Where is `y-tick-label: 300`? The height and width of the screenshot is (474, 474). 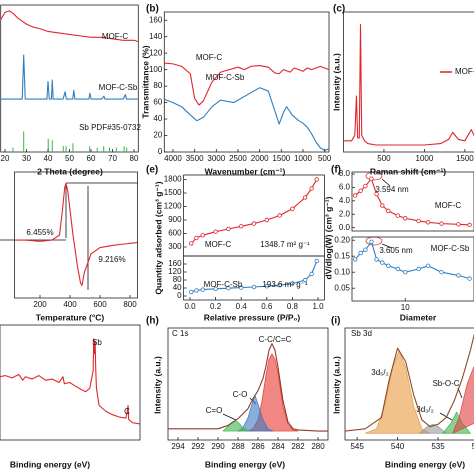 y-tick-label: 300 is located at coordinates (175, 246).